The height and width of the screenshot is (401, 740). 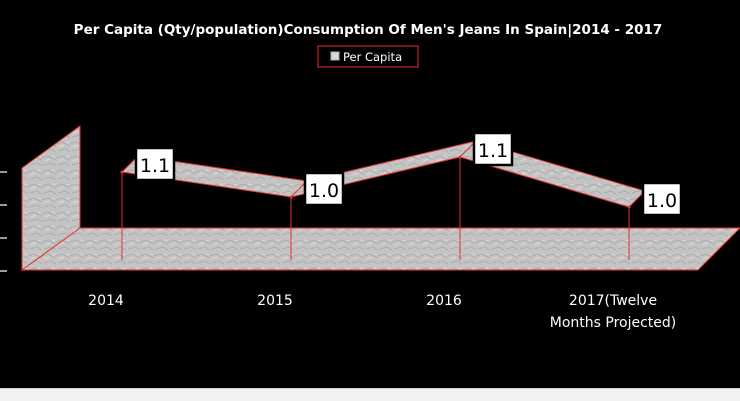 I want to click on bottom-strip, so click(x=370, y=394).